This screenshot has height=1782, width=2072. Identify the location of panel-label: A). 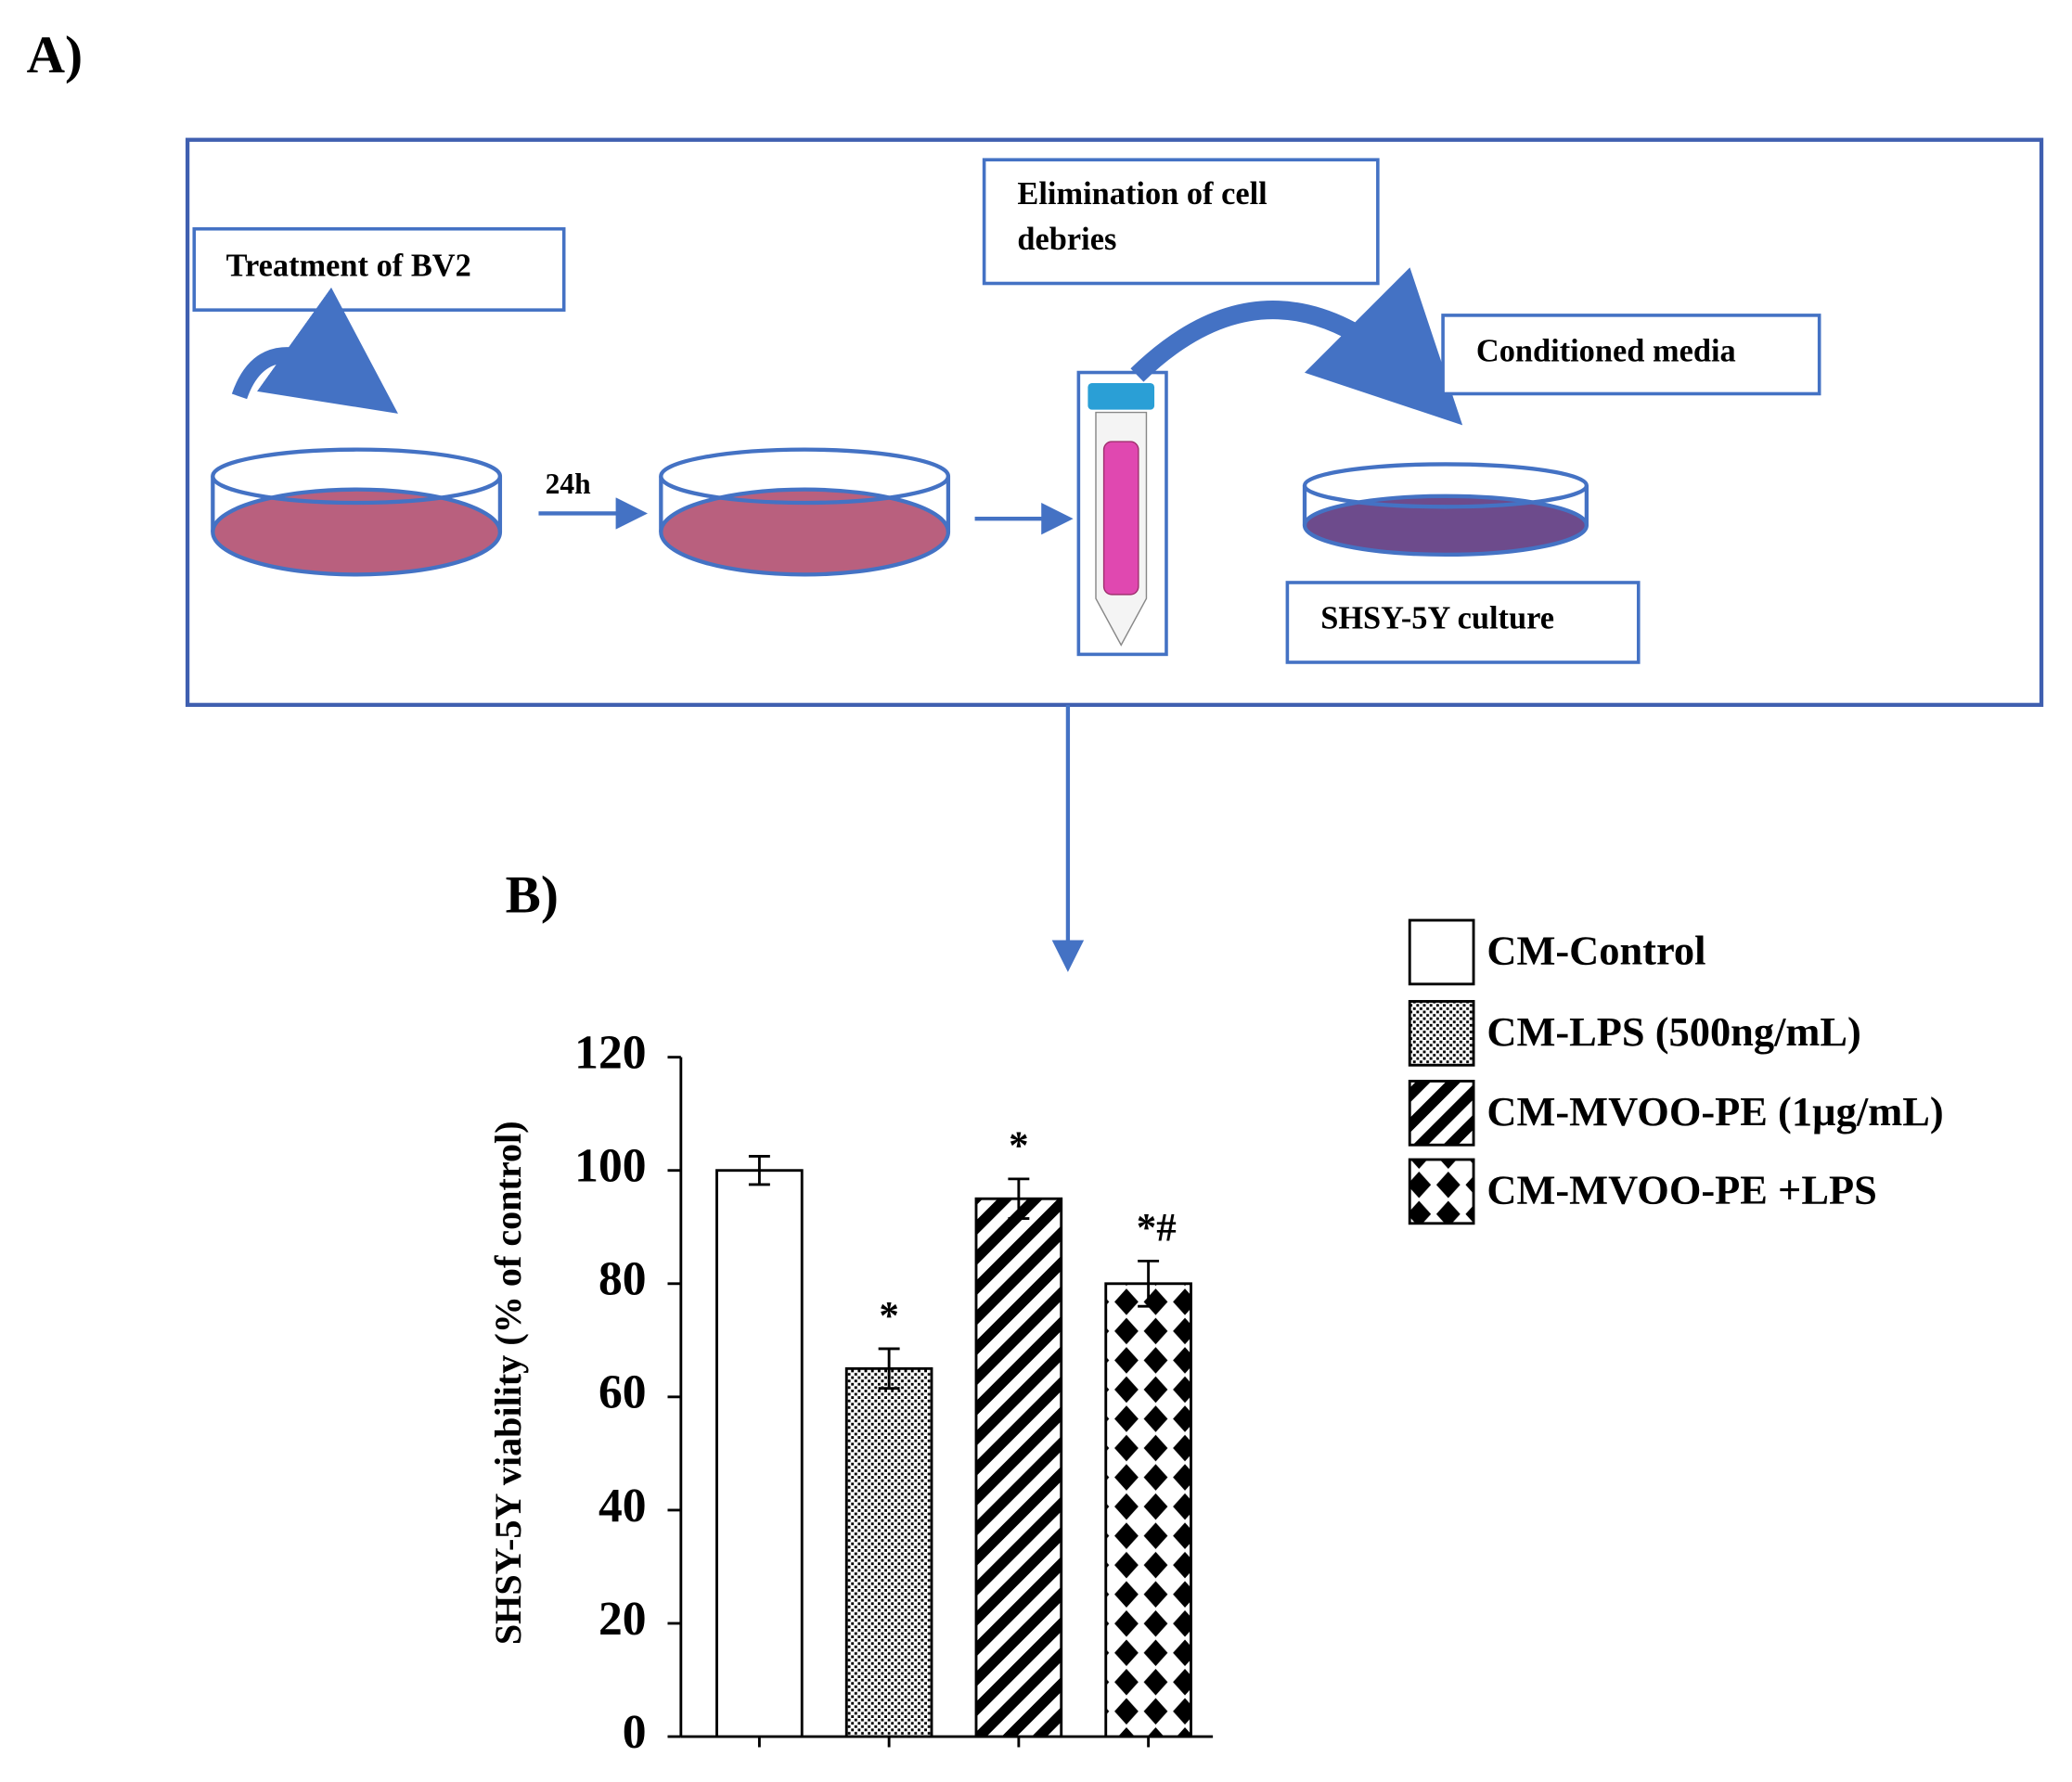
(55, 55).